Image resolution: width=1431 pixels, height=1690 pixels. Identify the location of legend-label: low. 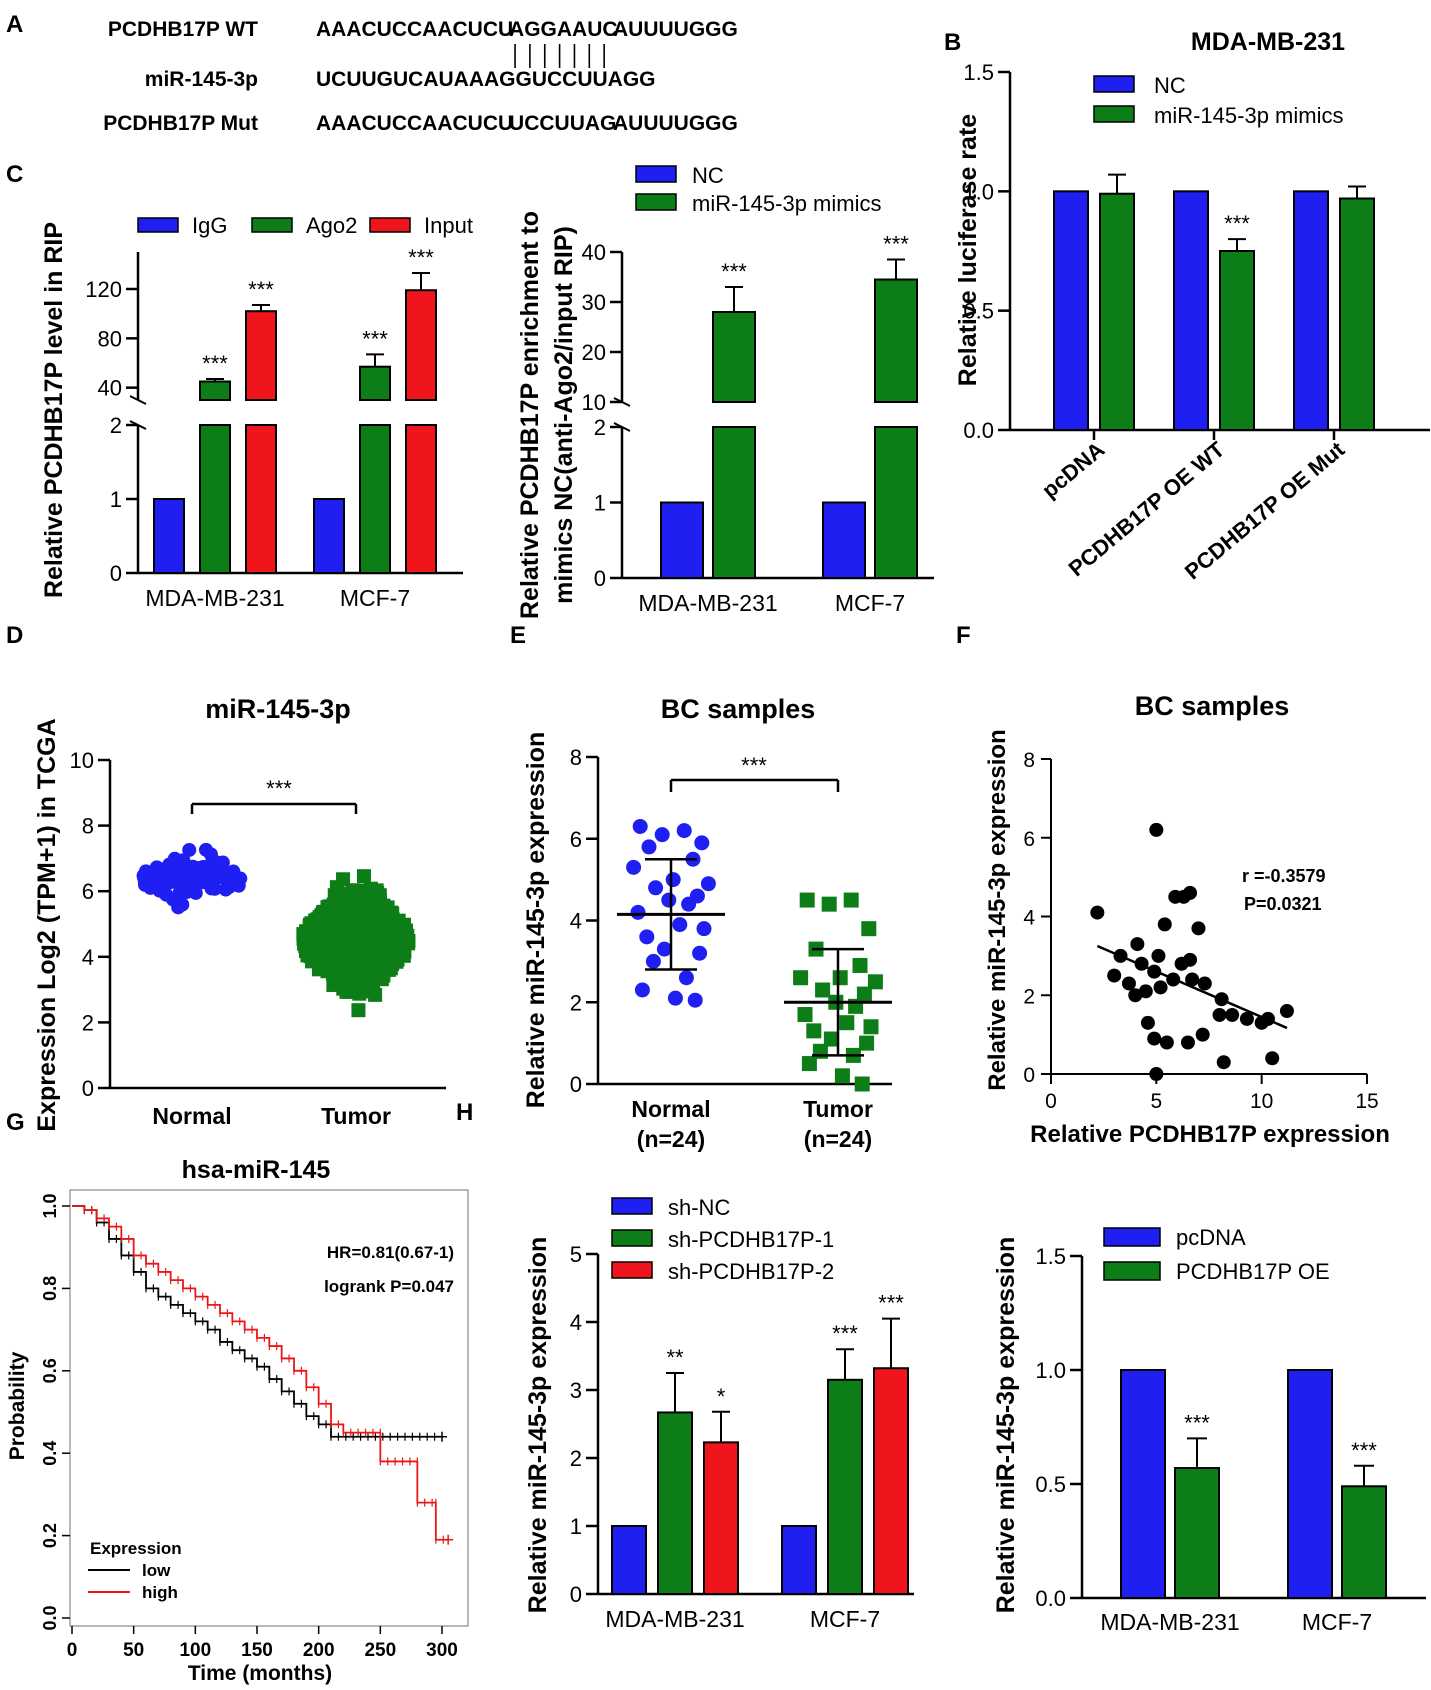
(156, 1570).